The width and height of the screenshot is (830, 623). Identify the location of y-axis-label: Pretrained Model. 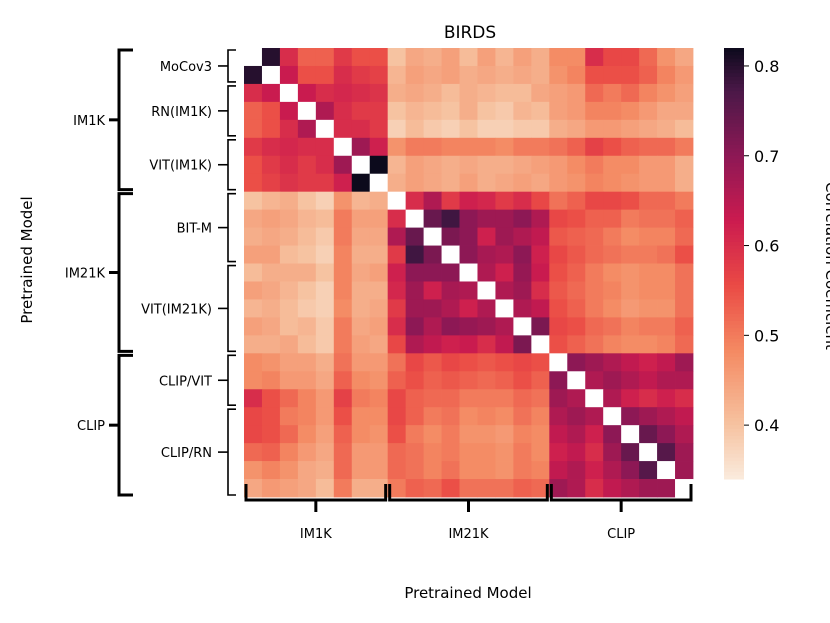
(27, 259).